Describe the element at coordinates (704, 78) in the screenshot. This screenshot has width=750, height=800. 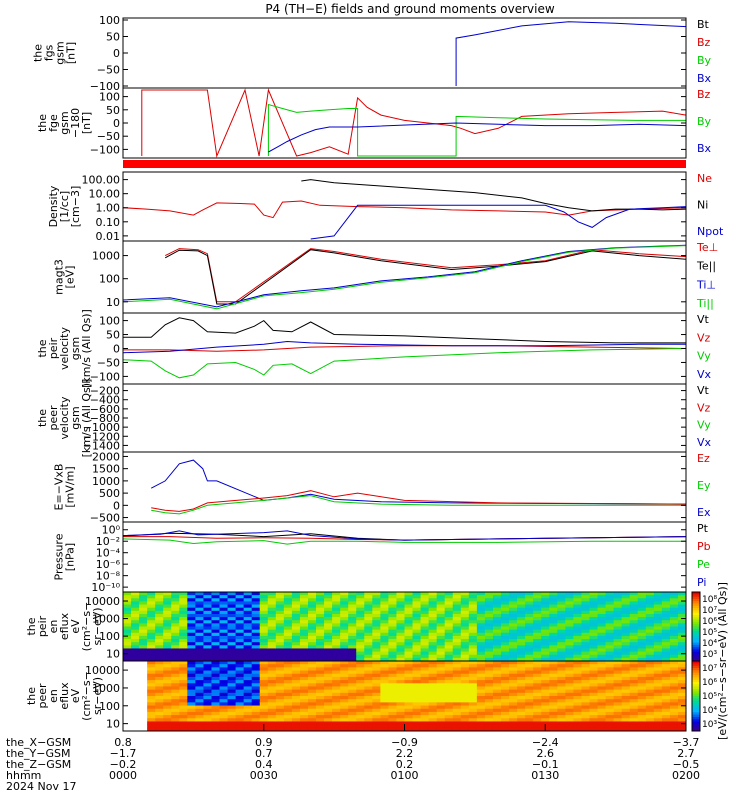
I see `legend-item: Bx` at that location.